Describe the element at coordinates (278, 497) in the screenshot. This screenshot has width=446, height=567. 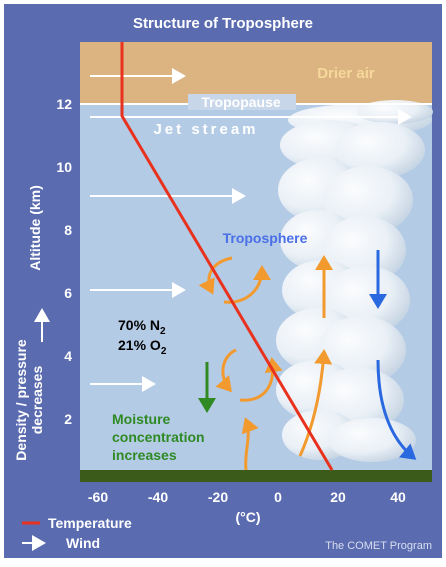
I see `x-tick-label: 0` at that location.